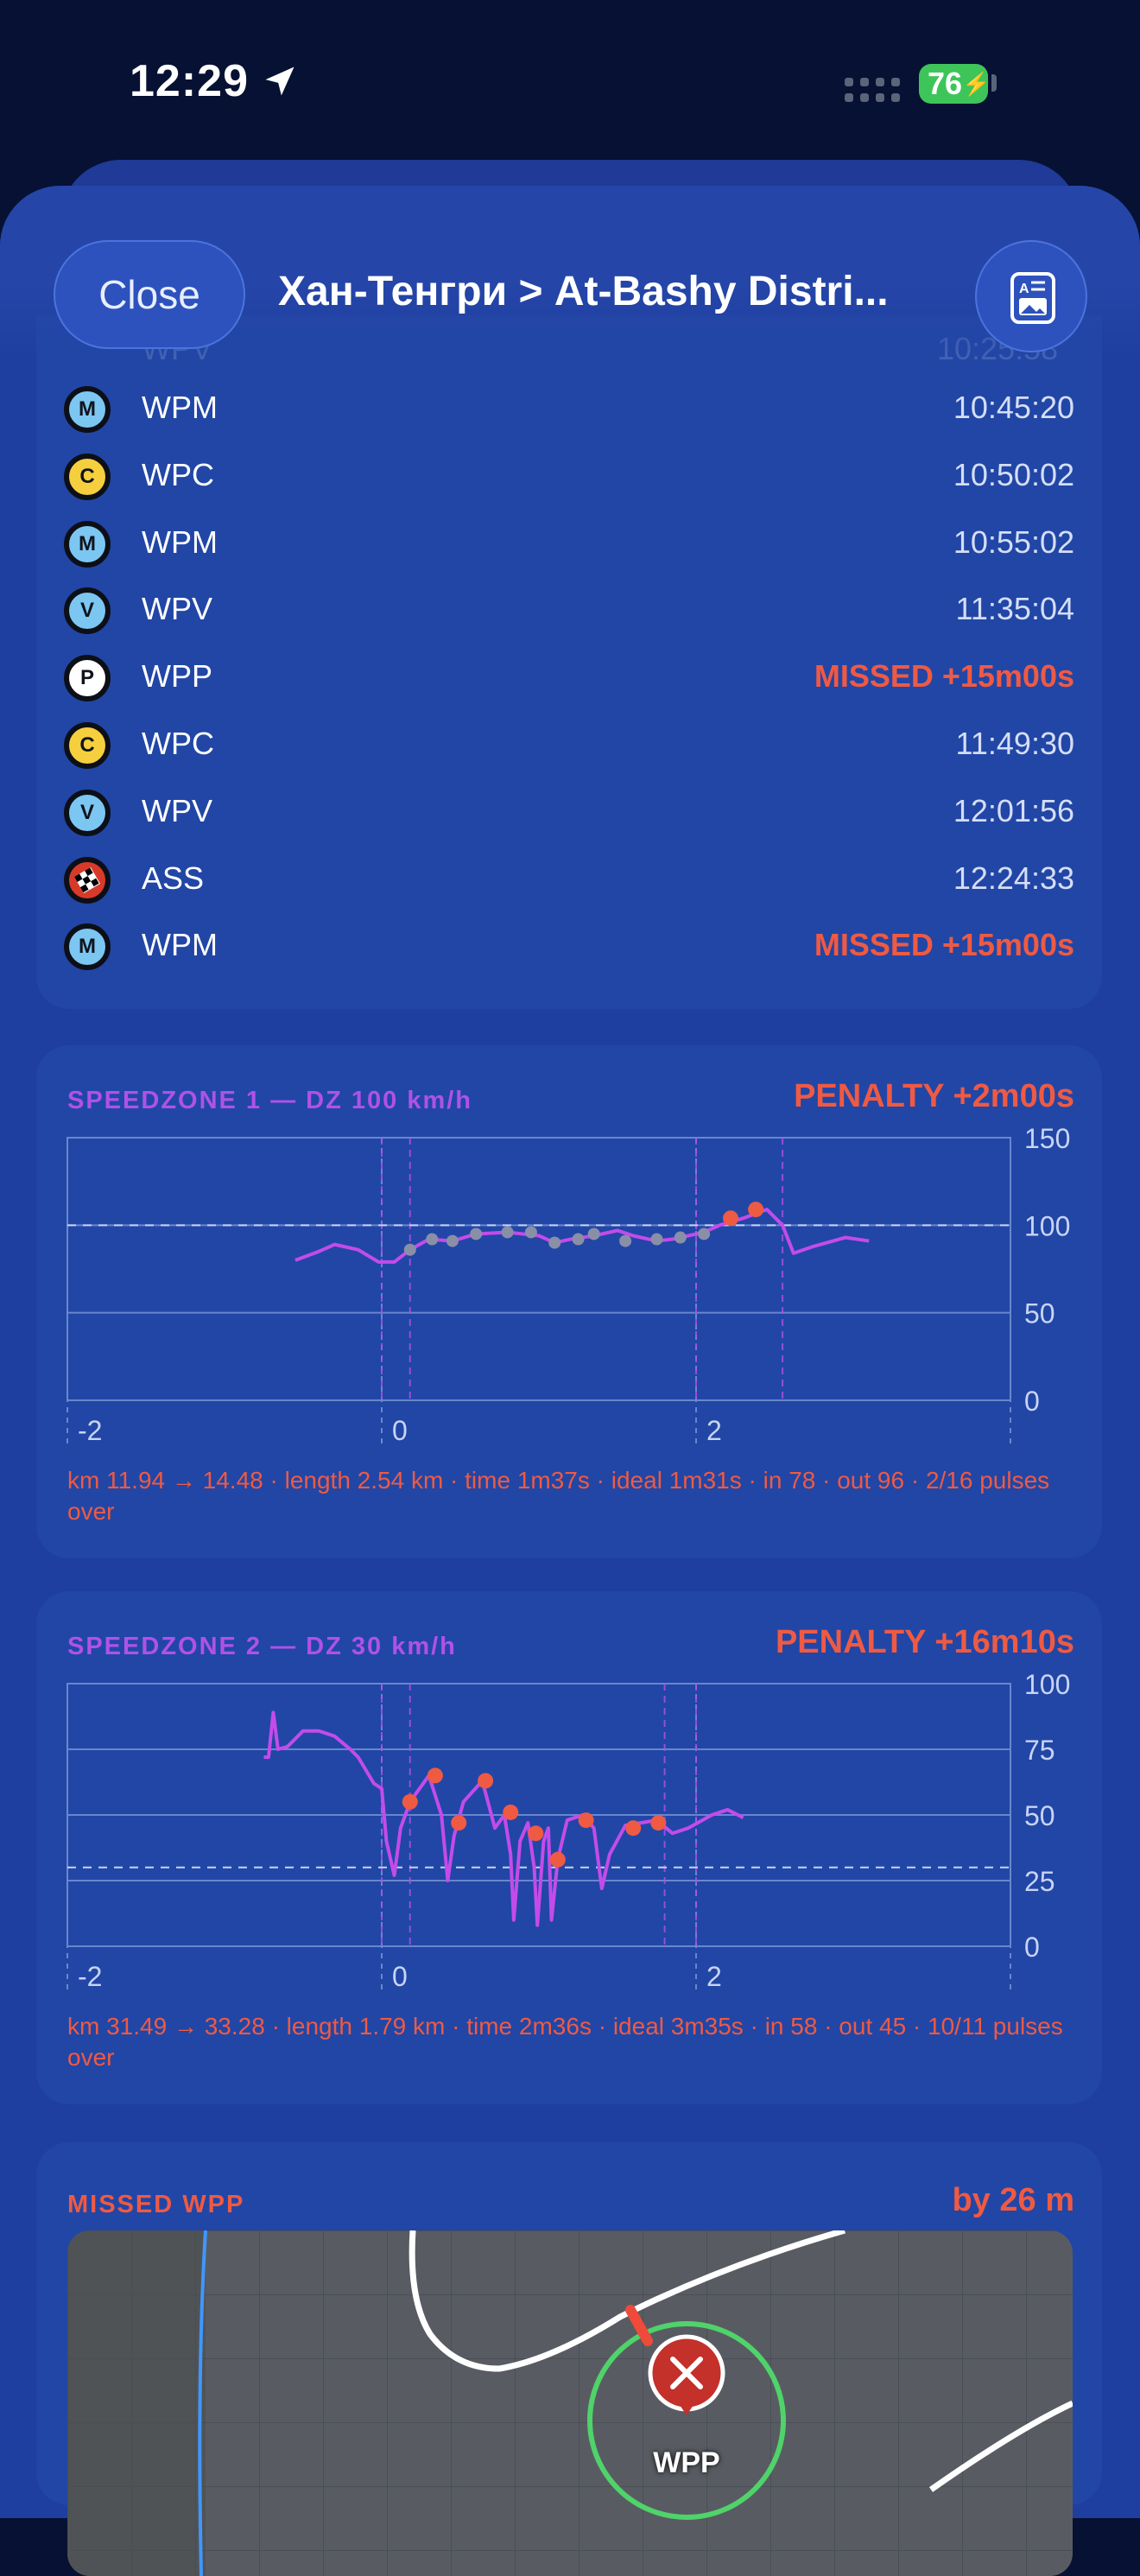 This screenshot has width=1140, height=2576. Describe the element at coordinates (189, 81) in the screenshot. I see `status-clock: 12:29` at that location.